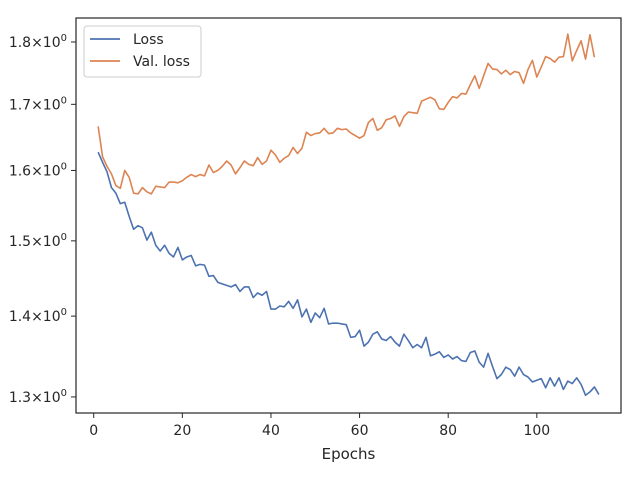 The image size is (640, 480). I want to click on y-tick-label: 1.4×100, so click(38, 316).